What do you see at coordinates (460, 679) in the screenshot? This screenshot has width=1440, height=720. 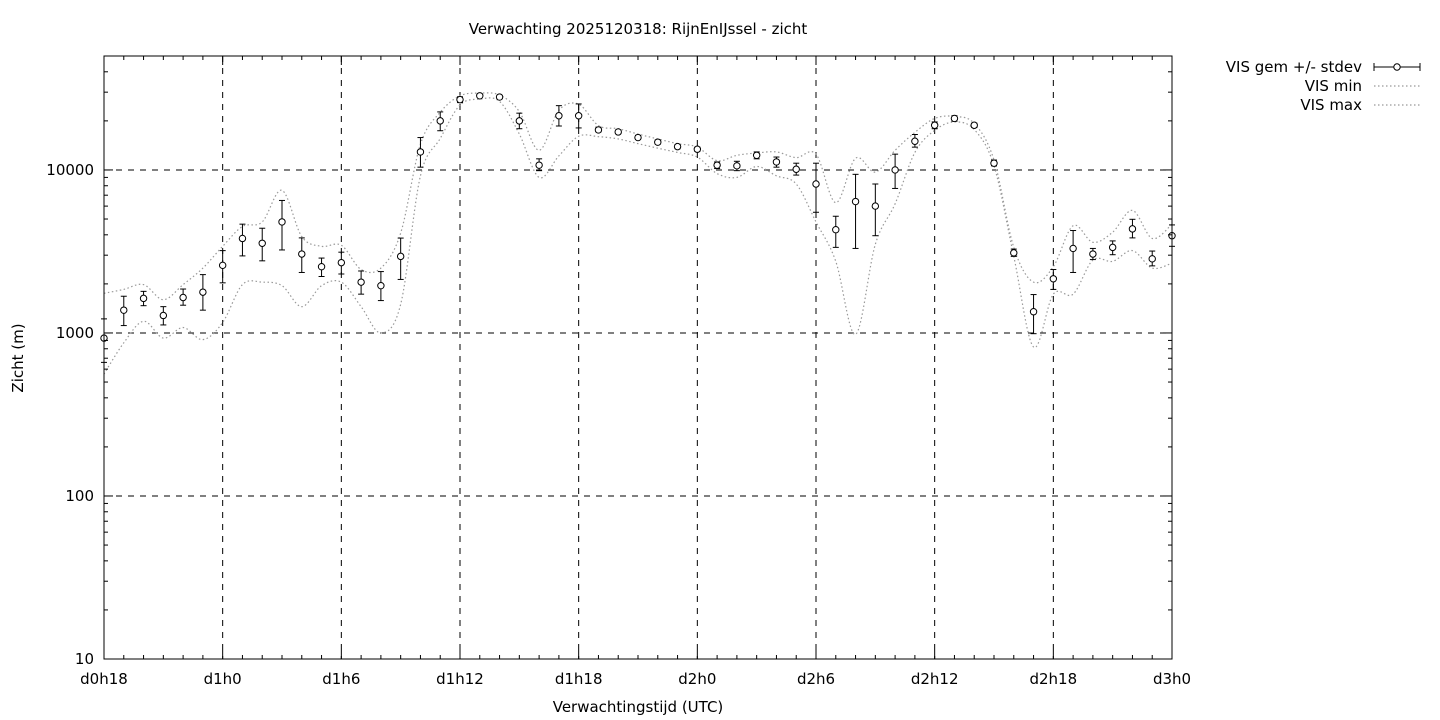 I see `x-tick-label: d1h12` at bounding box center [460, 679].